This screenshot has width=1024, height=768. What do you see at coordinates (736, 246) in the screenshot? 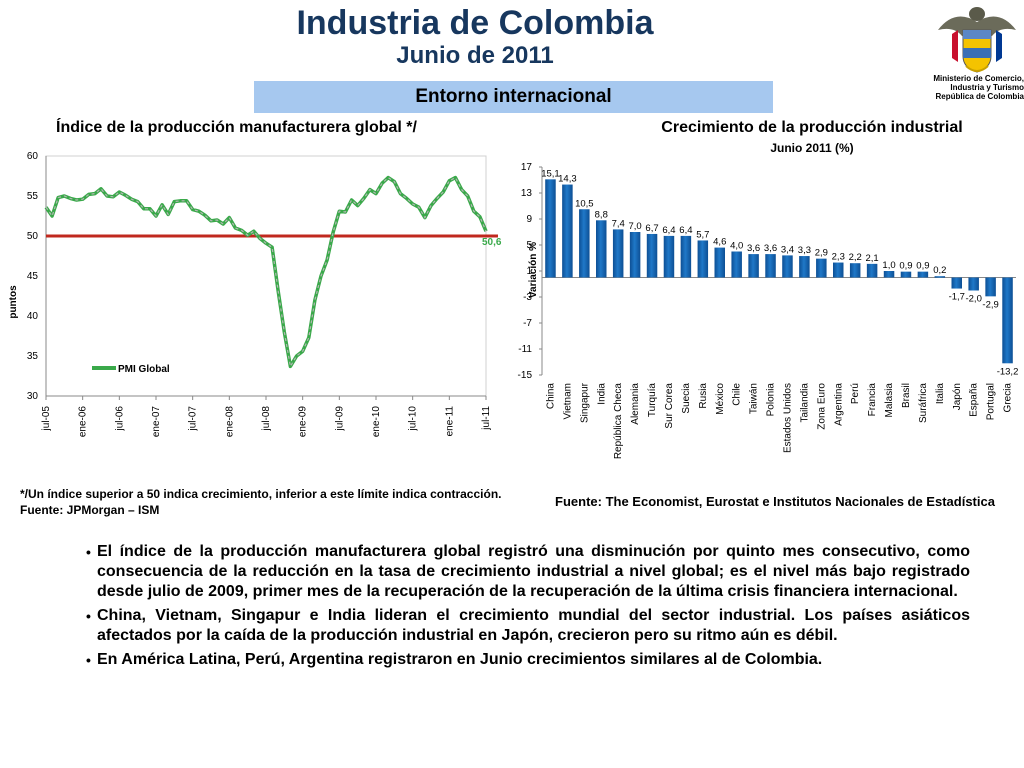
I see `data-label: 4,0` at bounding box center [736, 246].